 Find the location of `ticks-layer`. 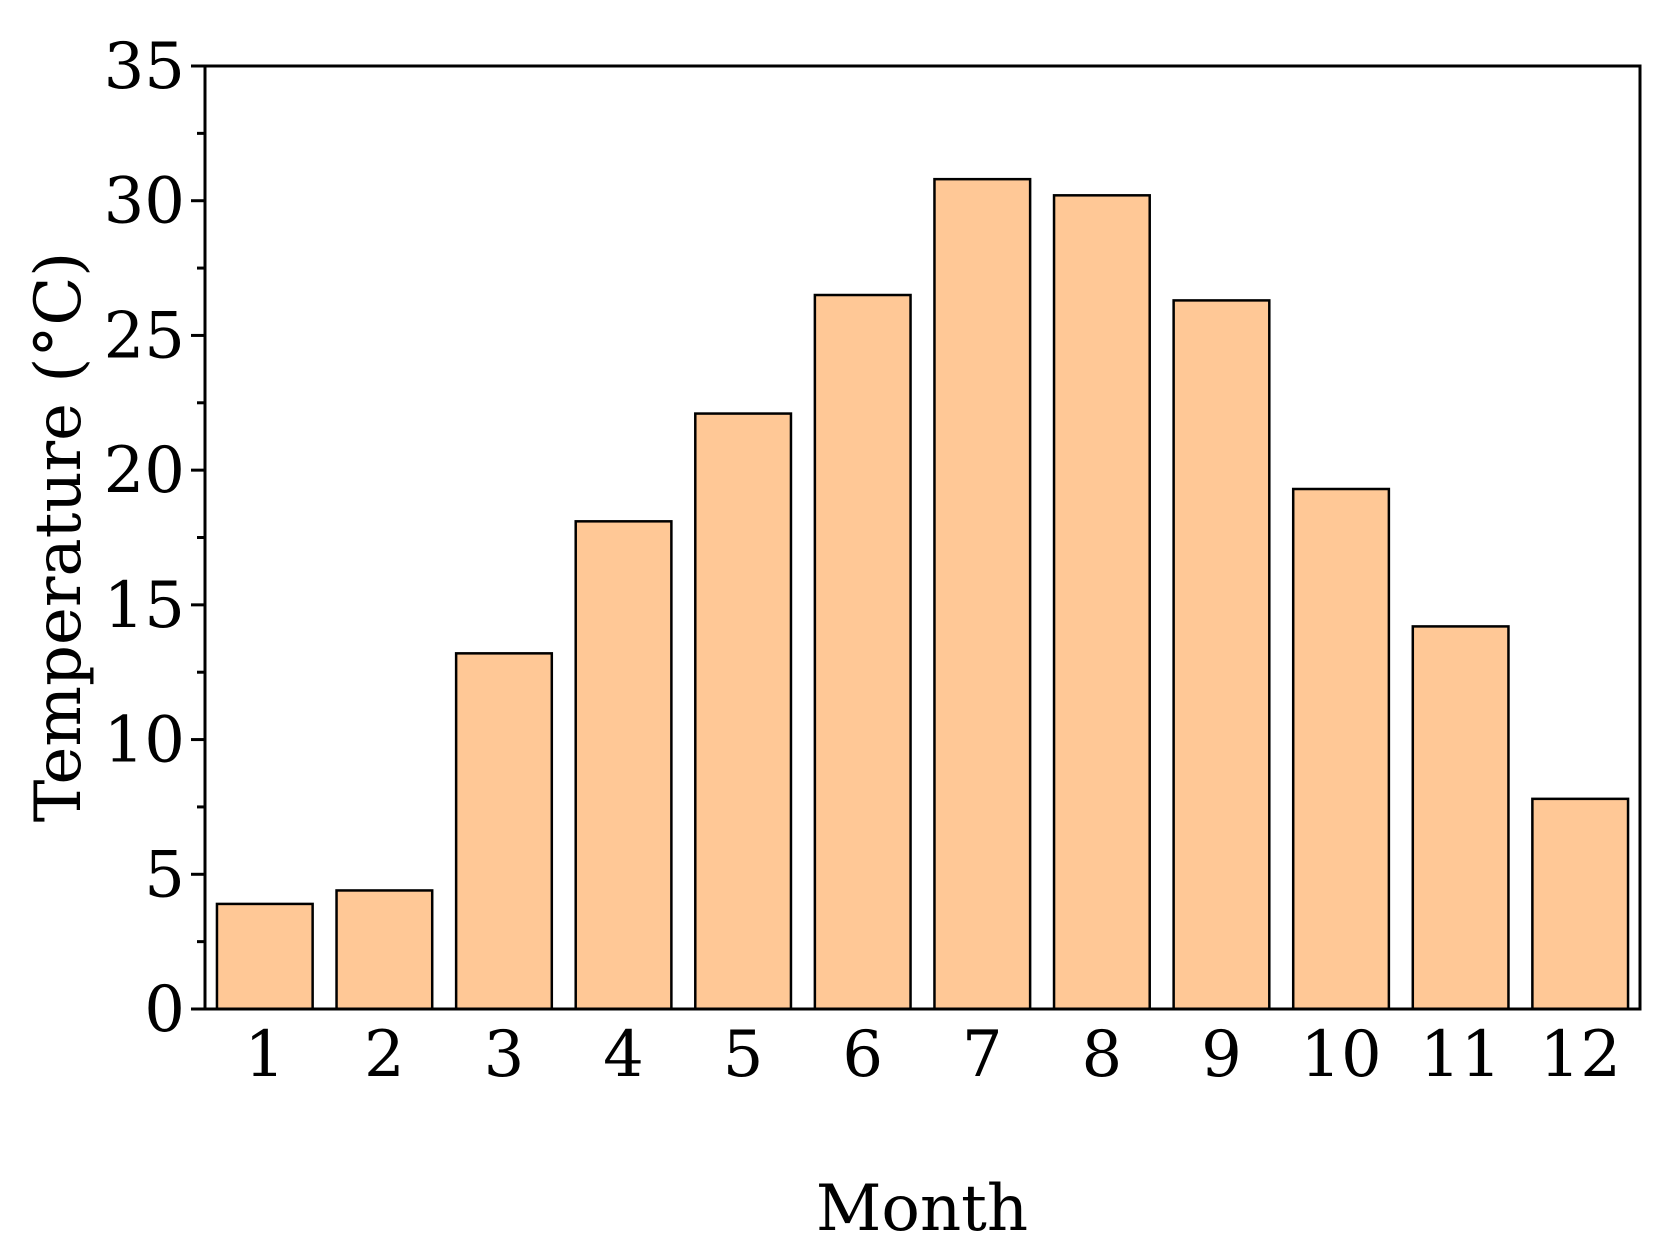

ticks-layer is located at coordinates (198, 537).